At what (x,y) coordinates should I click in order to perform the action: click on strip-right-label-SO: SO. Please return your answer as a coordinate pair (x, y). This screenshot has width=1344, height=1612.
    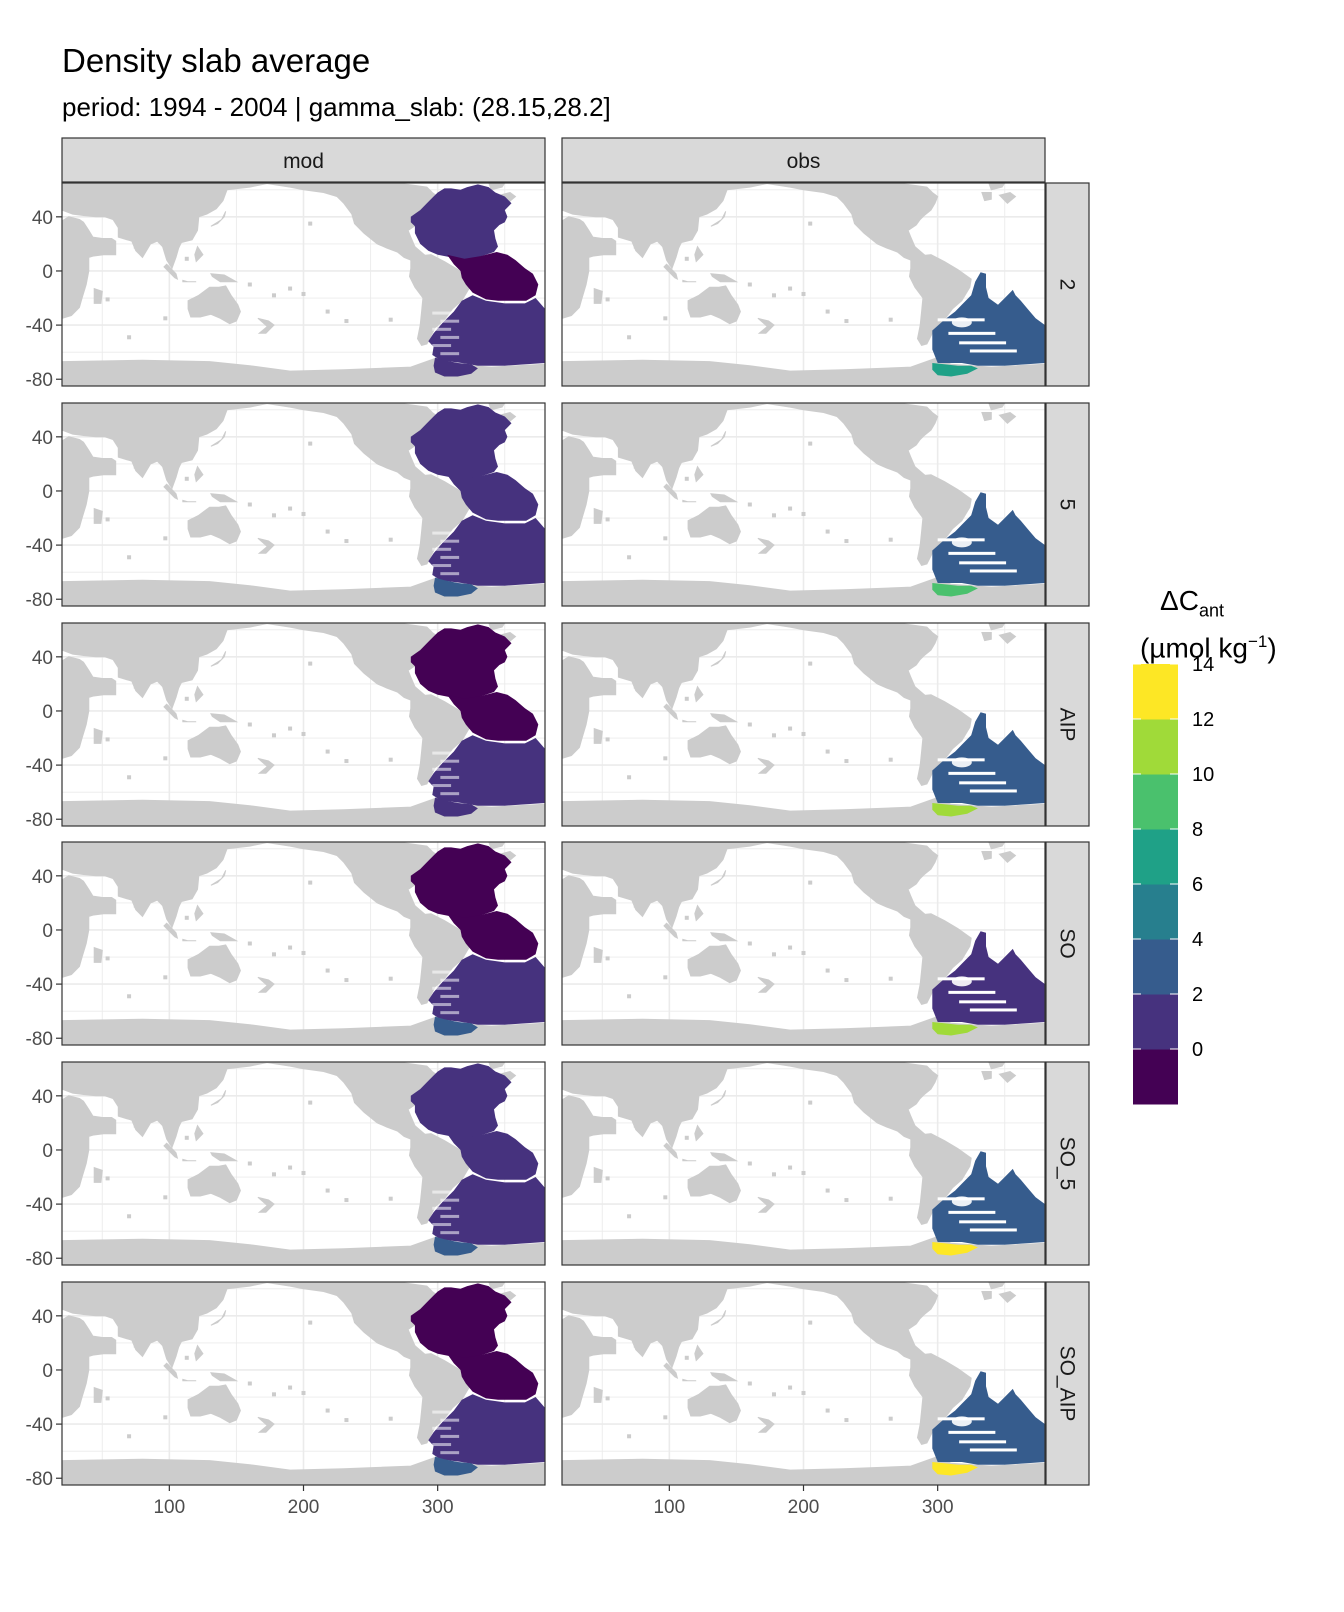
    Looking at the image, I should click on (1067, 943).